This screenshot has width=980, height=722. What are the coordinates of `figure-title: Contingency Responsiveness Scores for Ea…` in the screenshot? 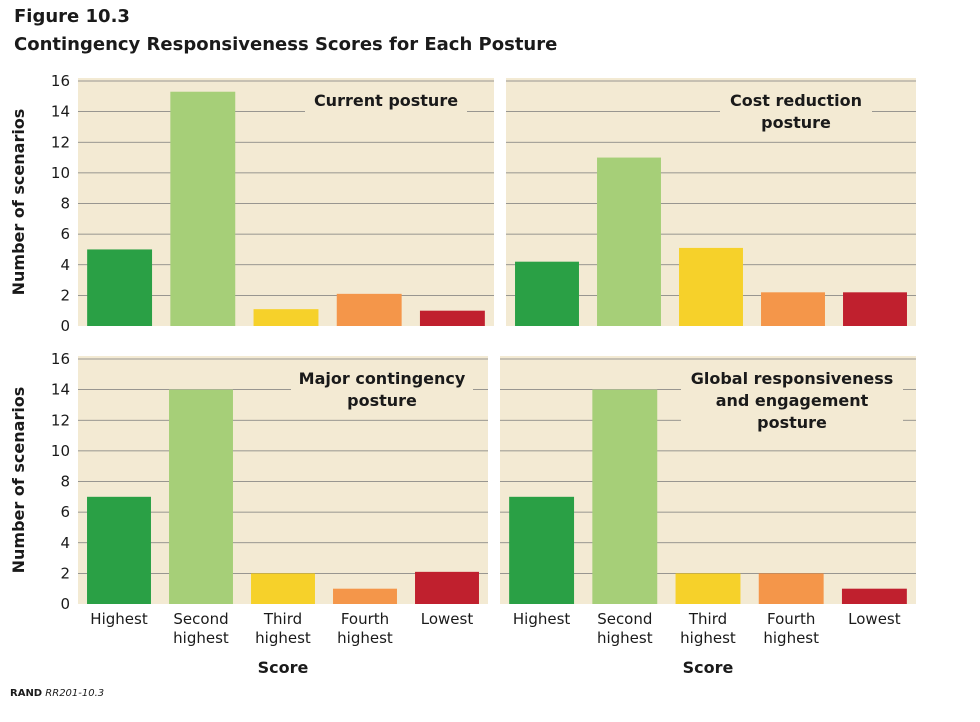 It's located at (286, 44).